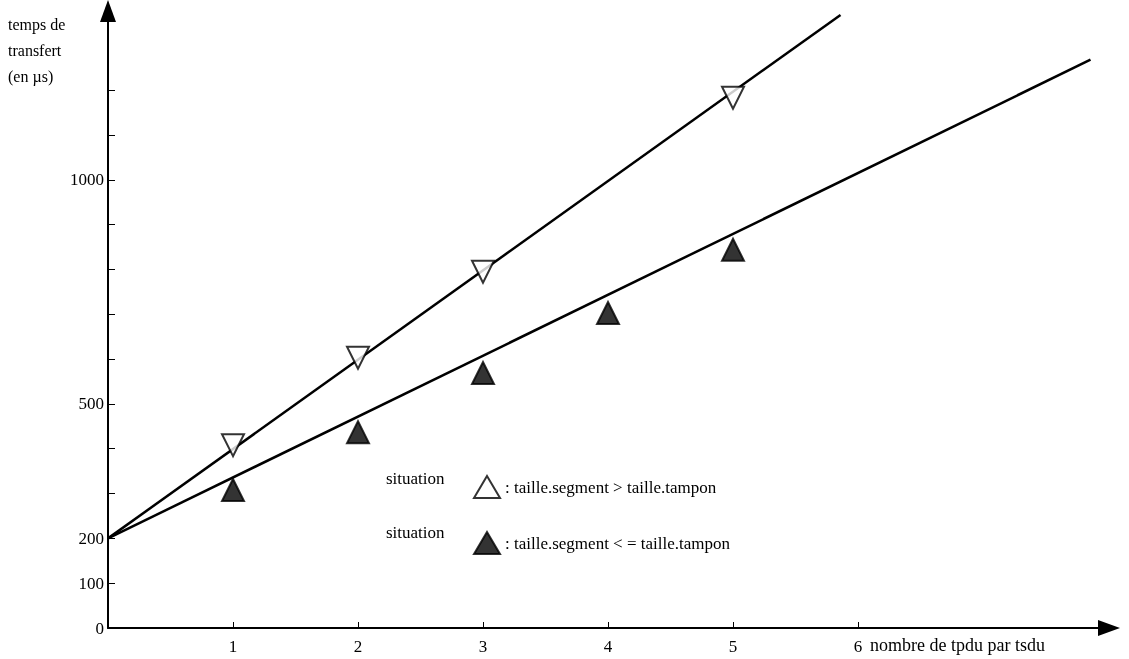 Image resolution: width=1129 pixels, height=659 pixels. Describe the element at coordinates (233, 646) in the screenshot. I see `x-tick-label: 1` at that location.